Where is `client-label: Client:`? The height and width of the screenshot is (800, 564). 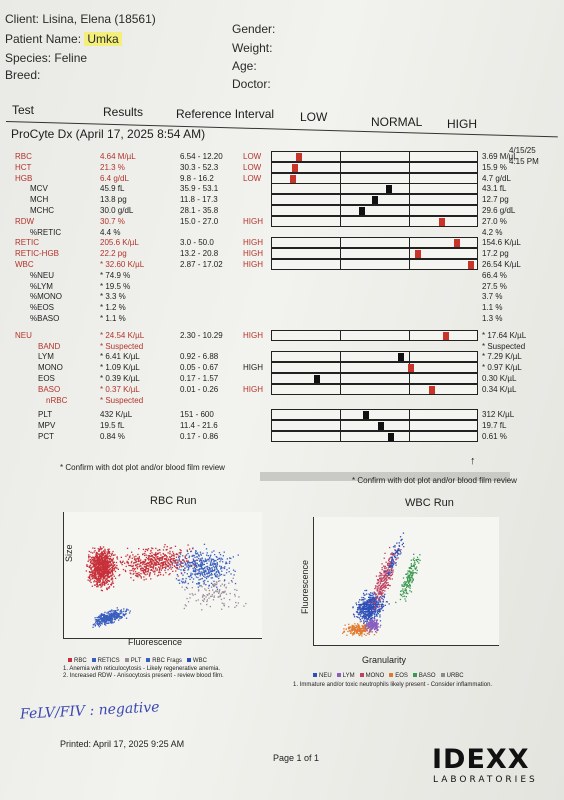
client-label: Client: is located at coordinates (22, 19).